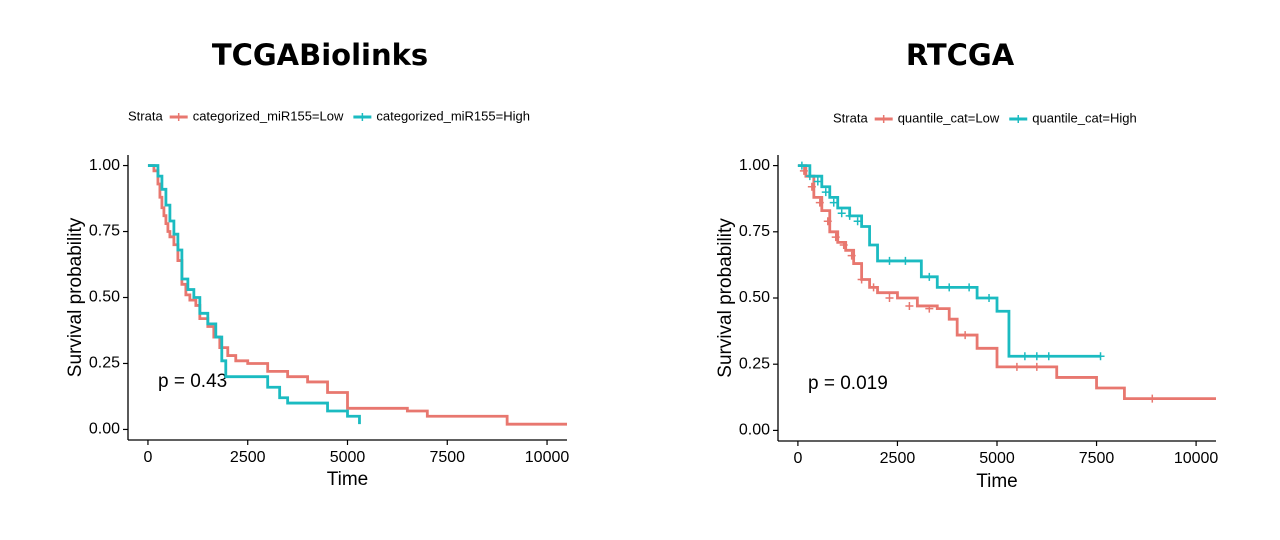 Image resolution: width=1280 pixels, height=540 pixels. I want to click on legend-entry: categorized_miR155=Low, so click(268, 115).